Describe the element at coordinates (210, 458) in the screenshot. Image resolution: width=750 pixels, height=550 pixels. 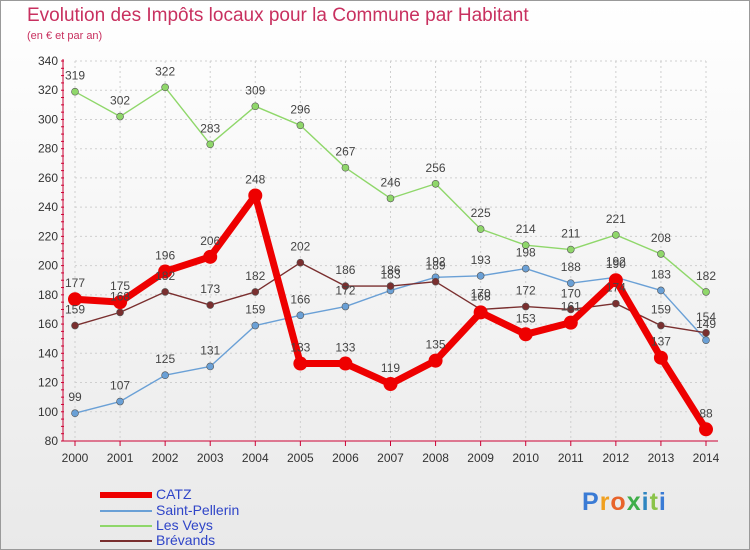
I see `x-tick-label: 2003` at that location.